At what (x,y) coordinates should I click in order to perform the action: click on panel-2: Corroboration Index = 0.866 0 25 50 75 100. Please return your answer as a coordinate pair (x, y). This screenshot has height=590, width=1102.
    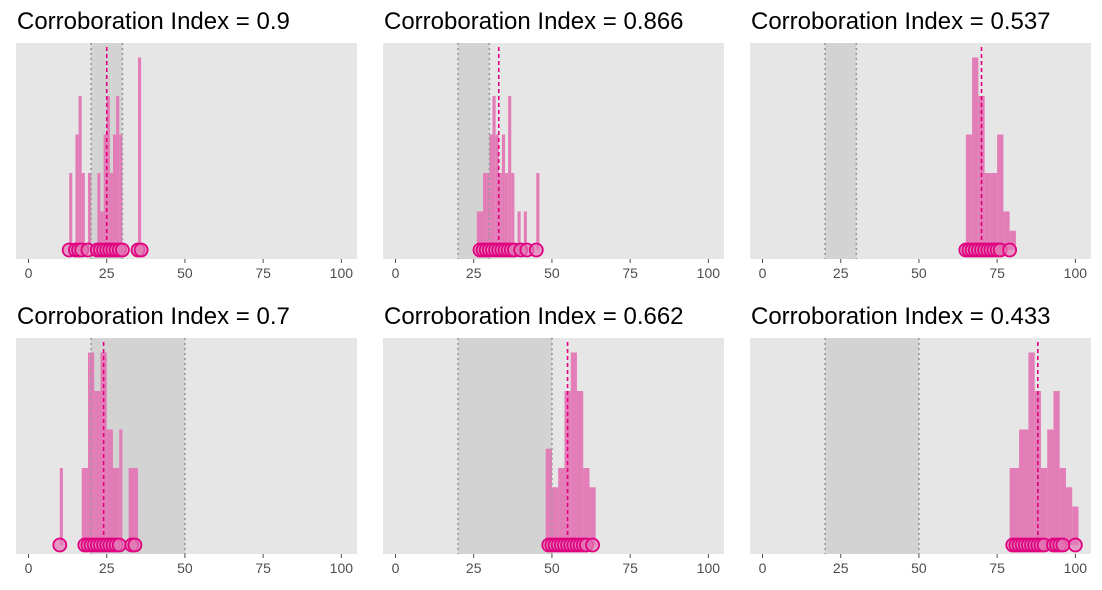
    Looking at the image, I should click on (553, 144).